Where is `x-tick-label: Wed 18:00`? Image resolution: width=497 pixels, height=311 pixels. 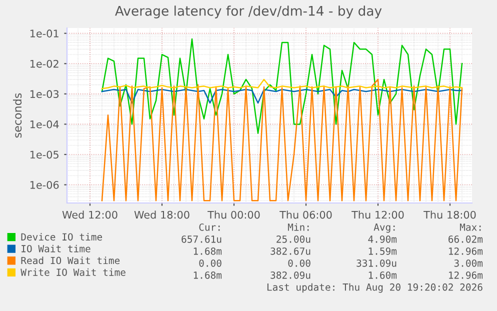 x-tick-label: Wed 18:00 is located at coordinates (162, 214).